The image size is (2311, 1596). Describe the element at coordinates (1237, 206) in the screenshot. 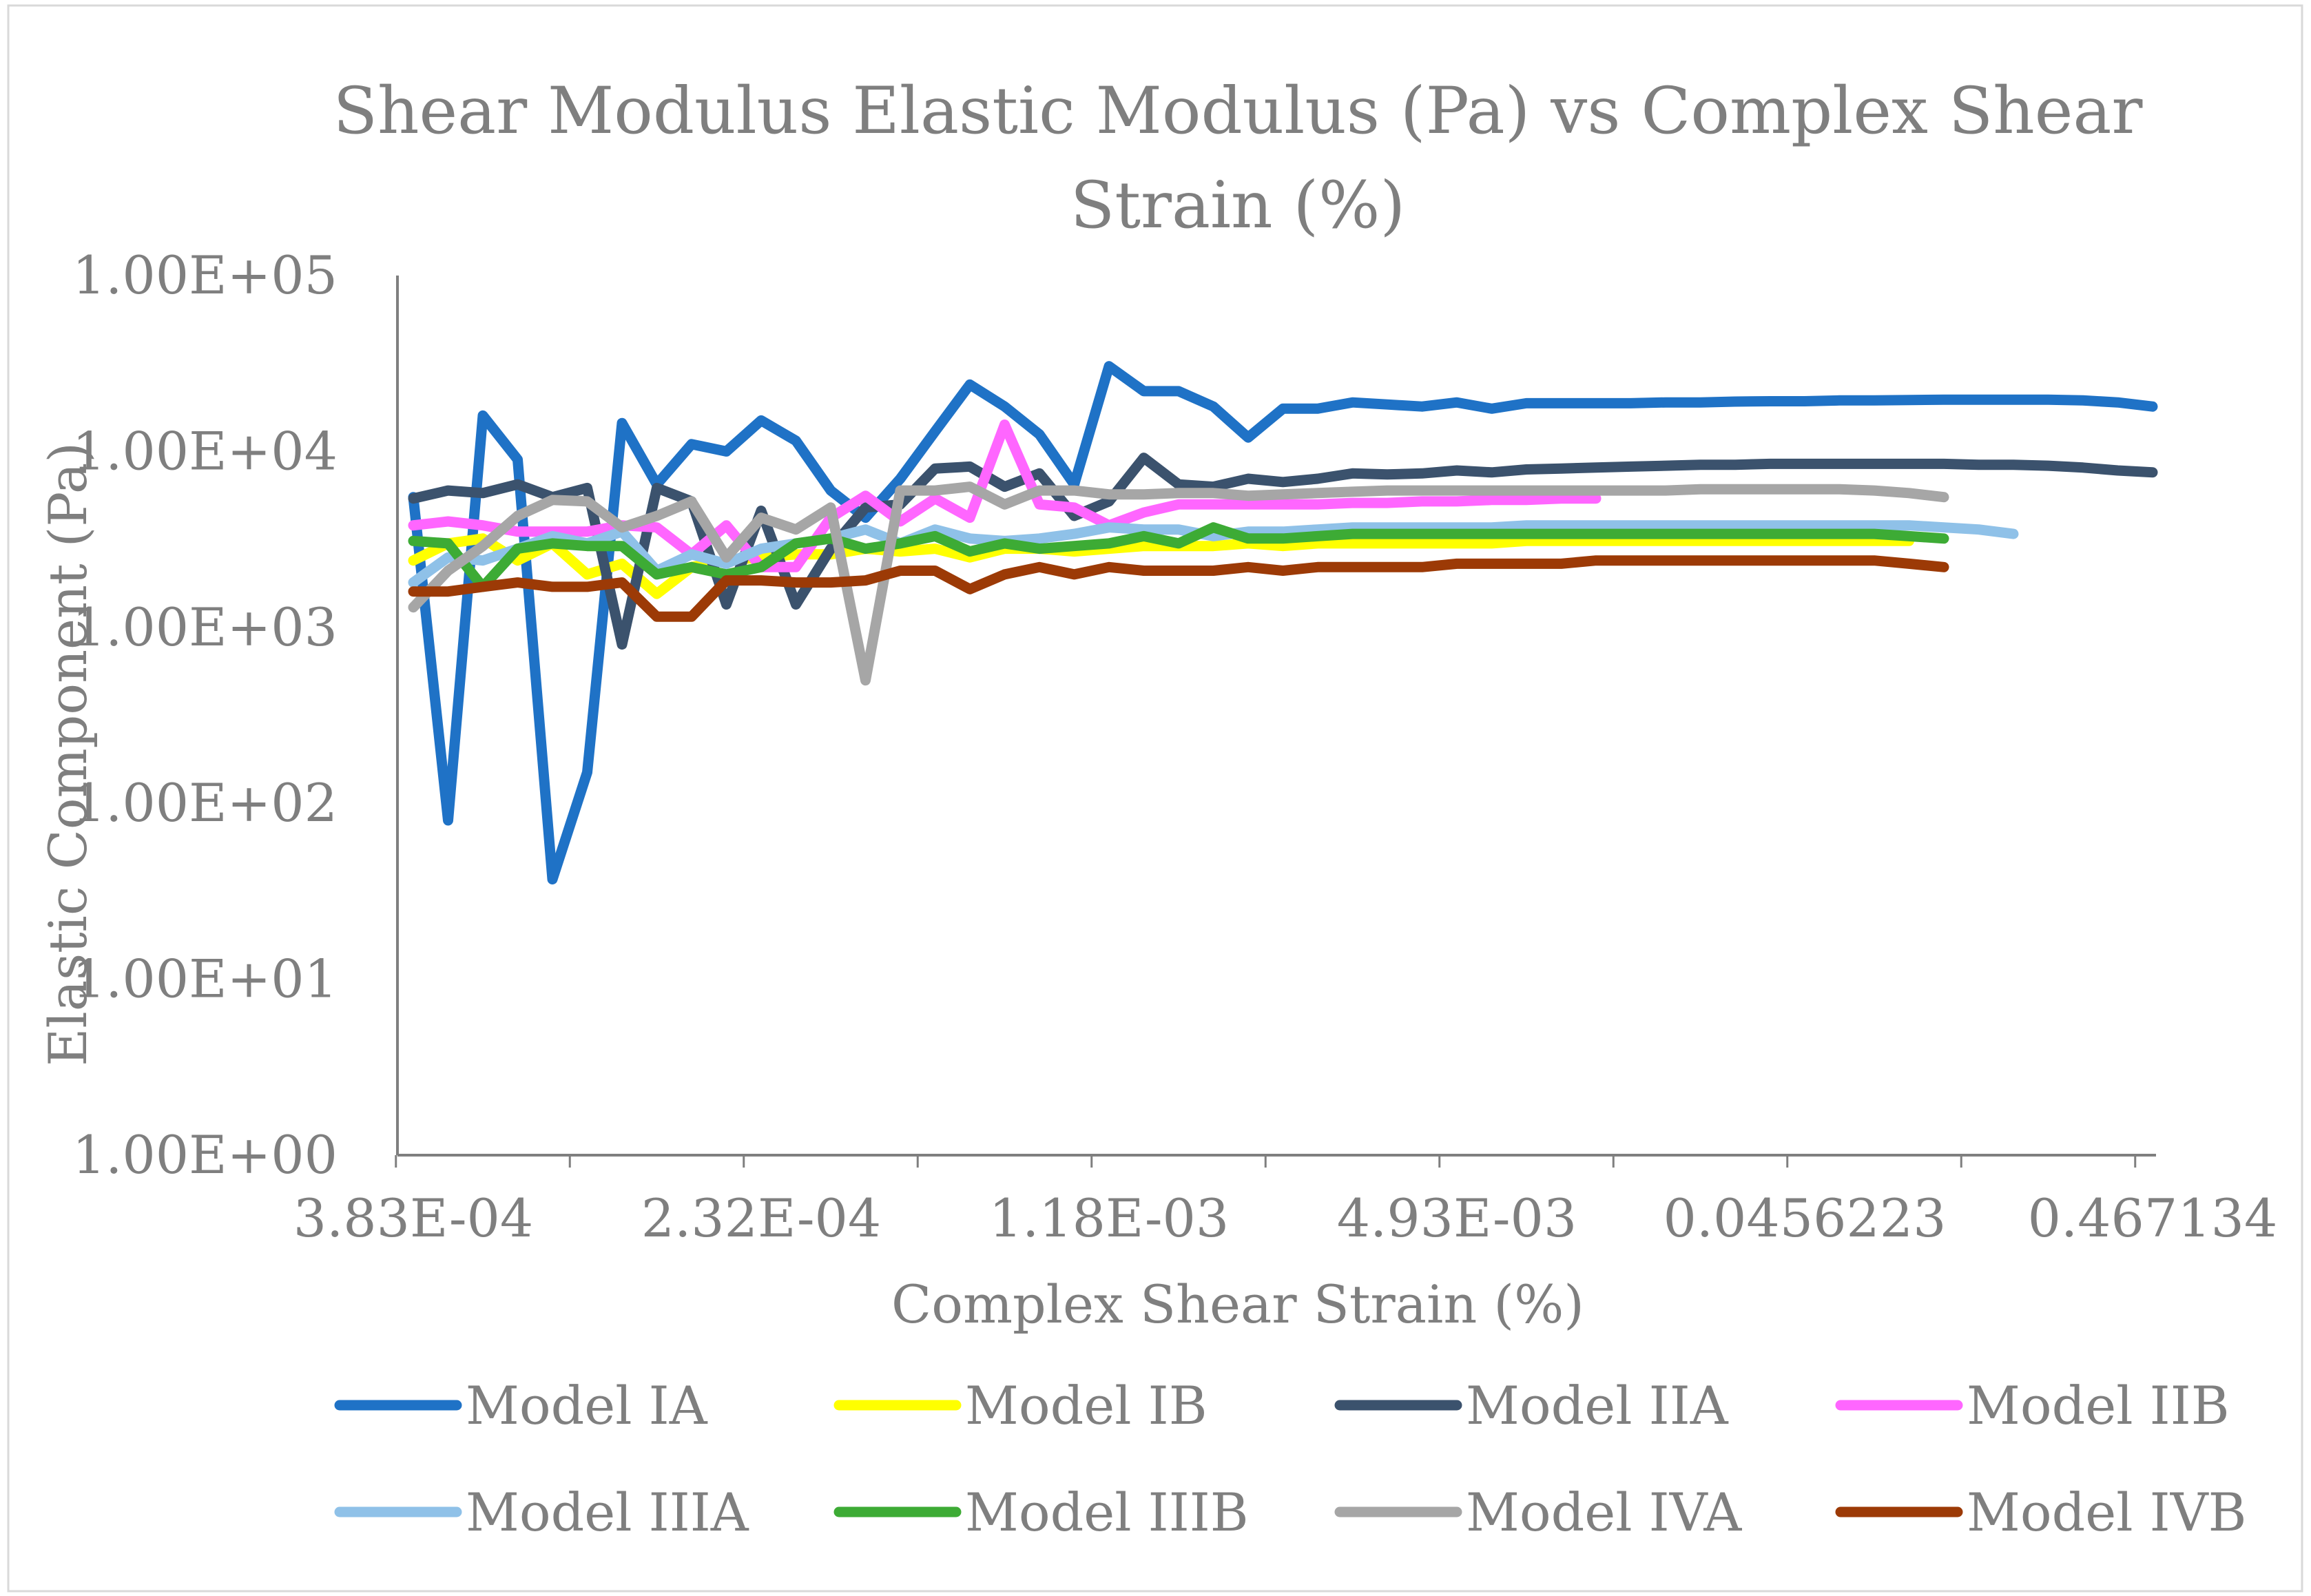

I see `chart-title-line-2: Strain (%)` at that location.